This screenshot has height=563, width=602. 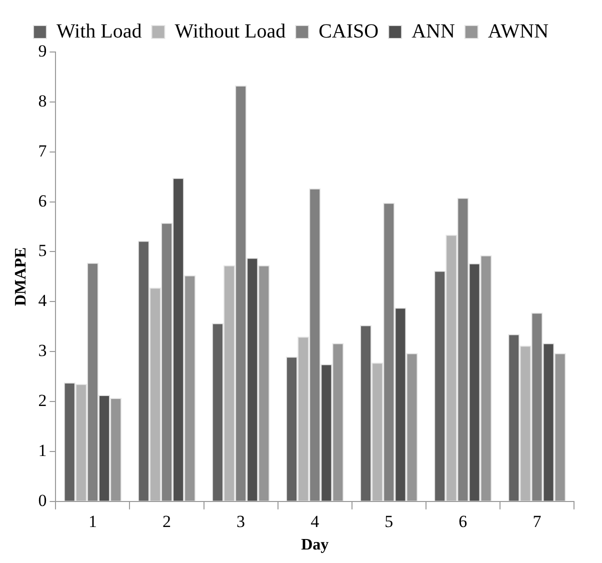 What do you see at coordinates (315, 522) in the screenshot?
I see `x-tick-label: 4` at bounding box center [315, 522].